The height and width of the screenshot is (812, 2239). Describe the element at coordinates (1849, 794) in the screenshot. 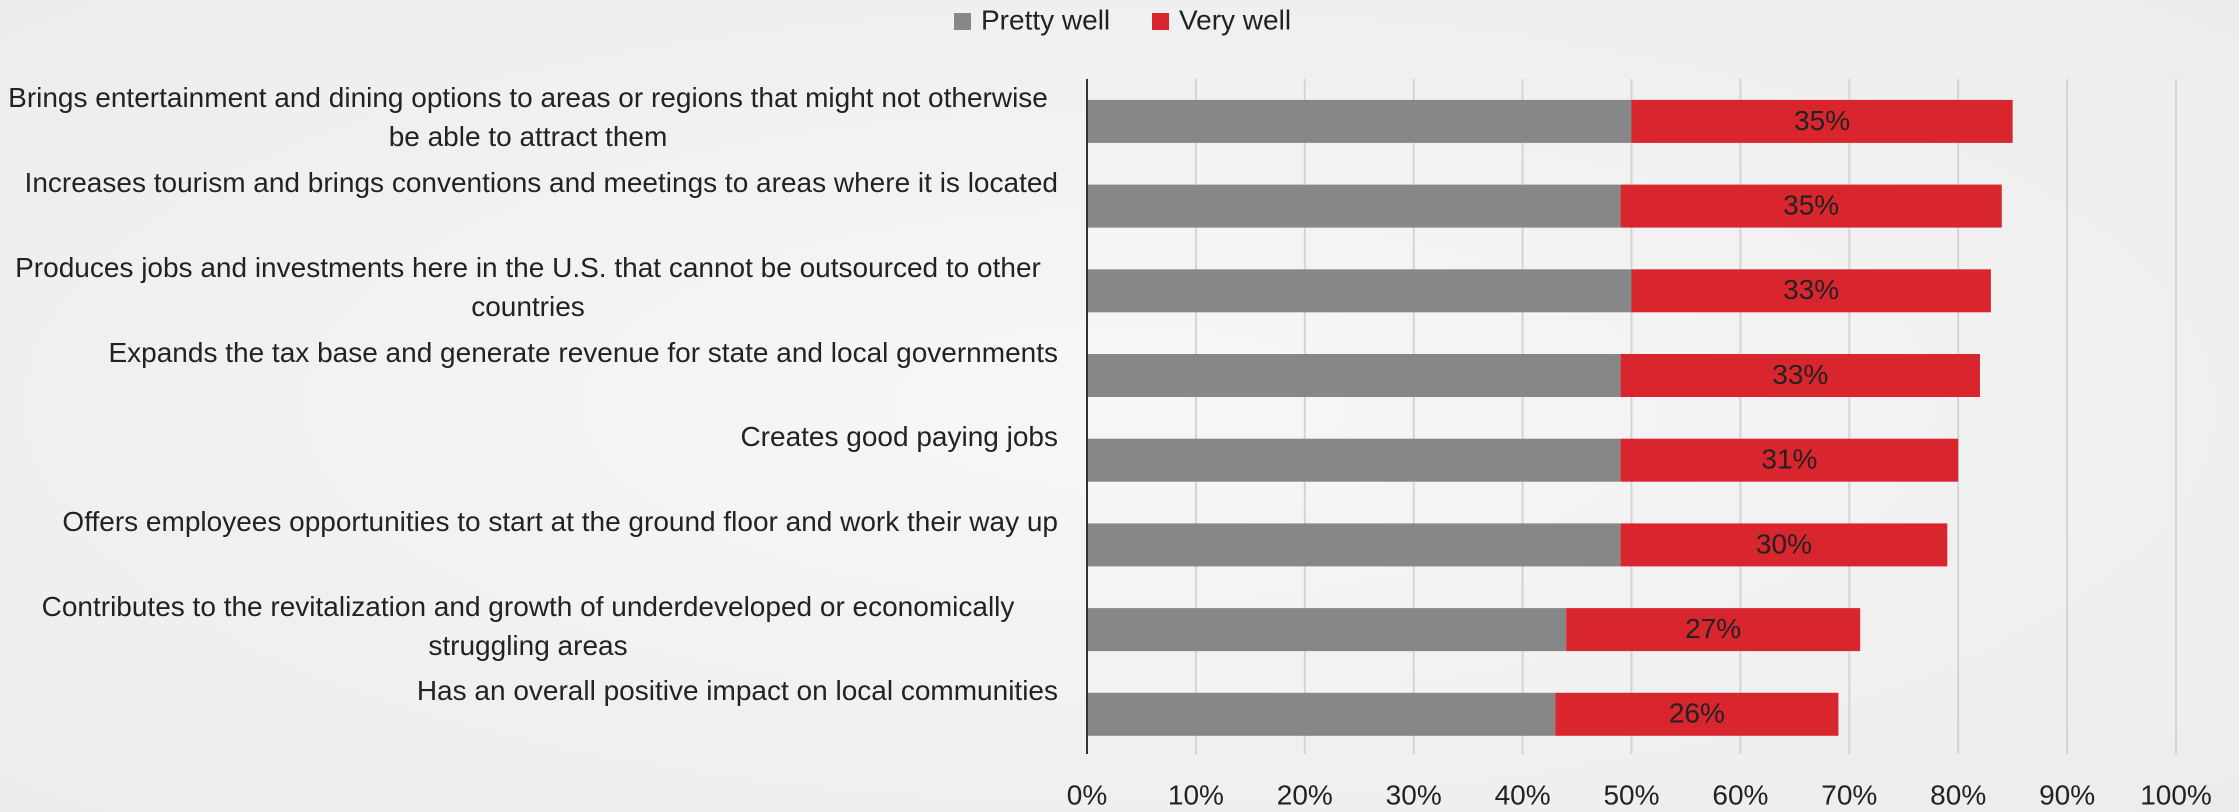

I see `x-tick-label: 70%` at that location.